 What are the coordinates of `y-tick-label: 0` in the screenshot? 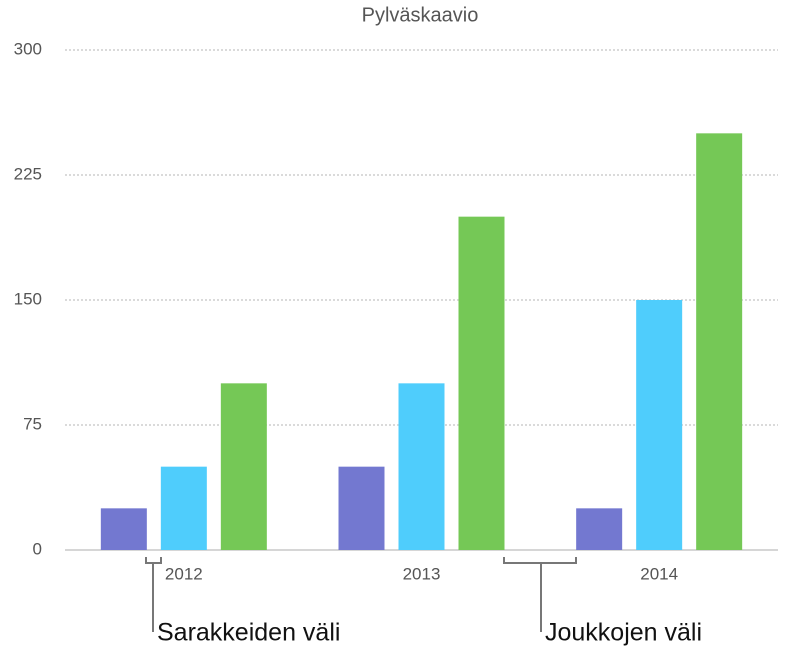 It's located at (37, 548).